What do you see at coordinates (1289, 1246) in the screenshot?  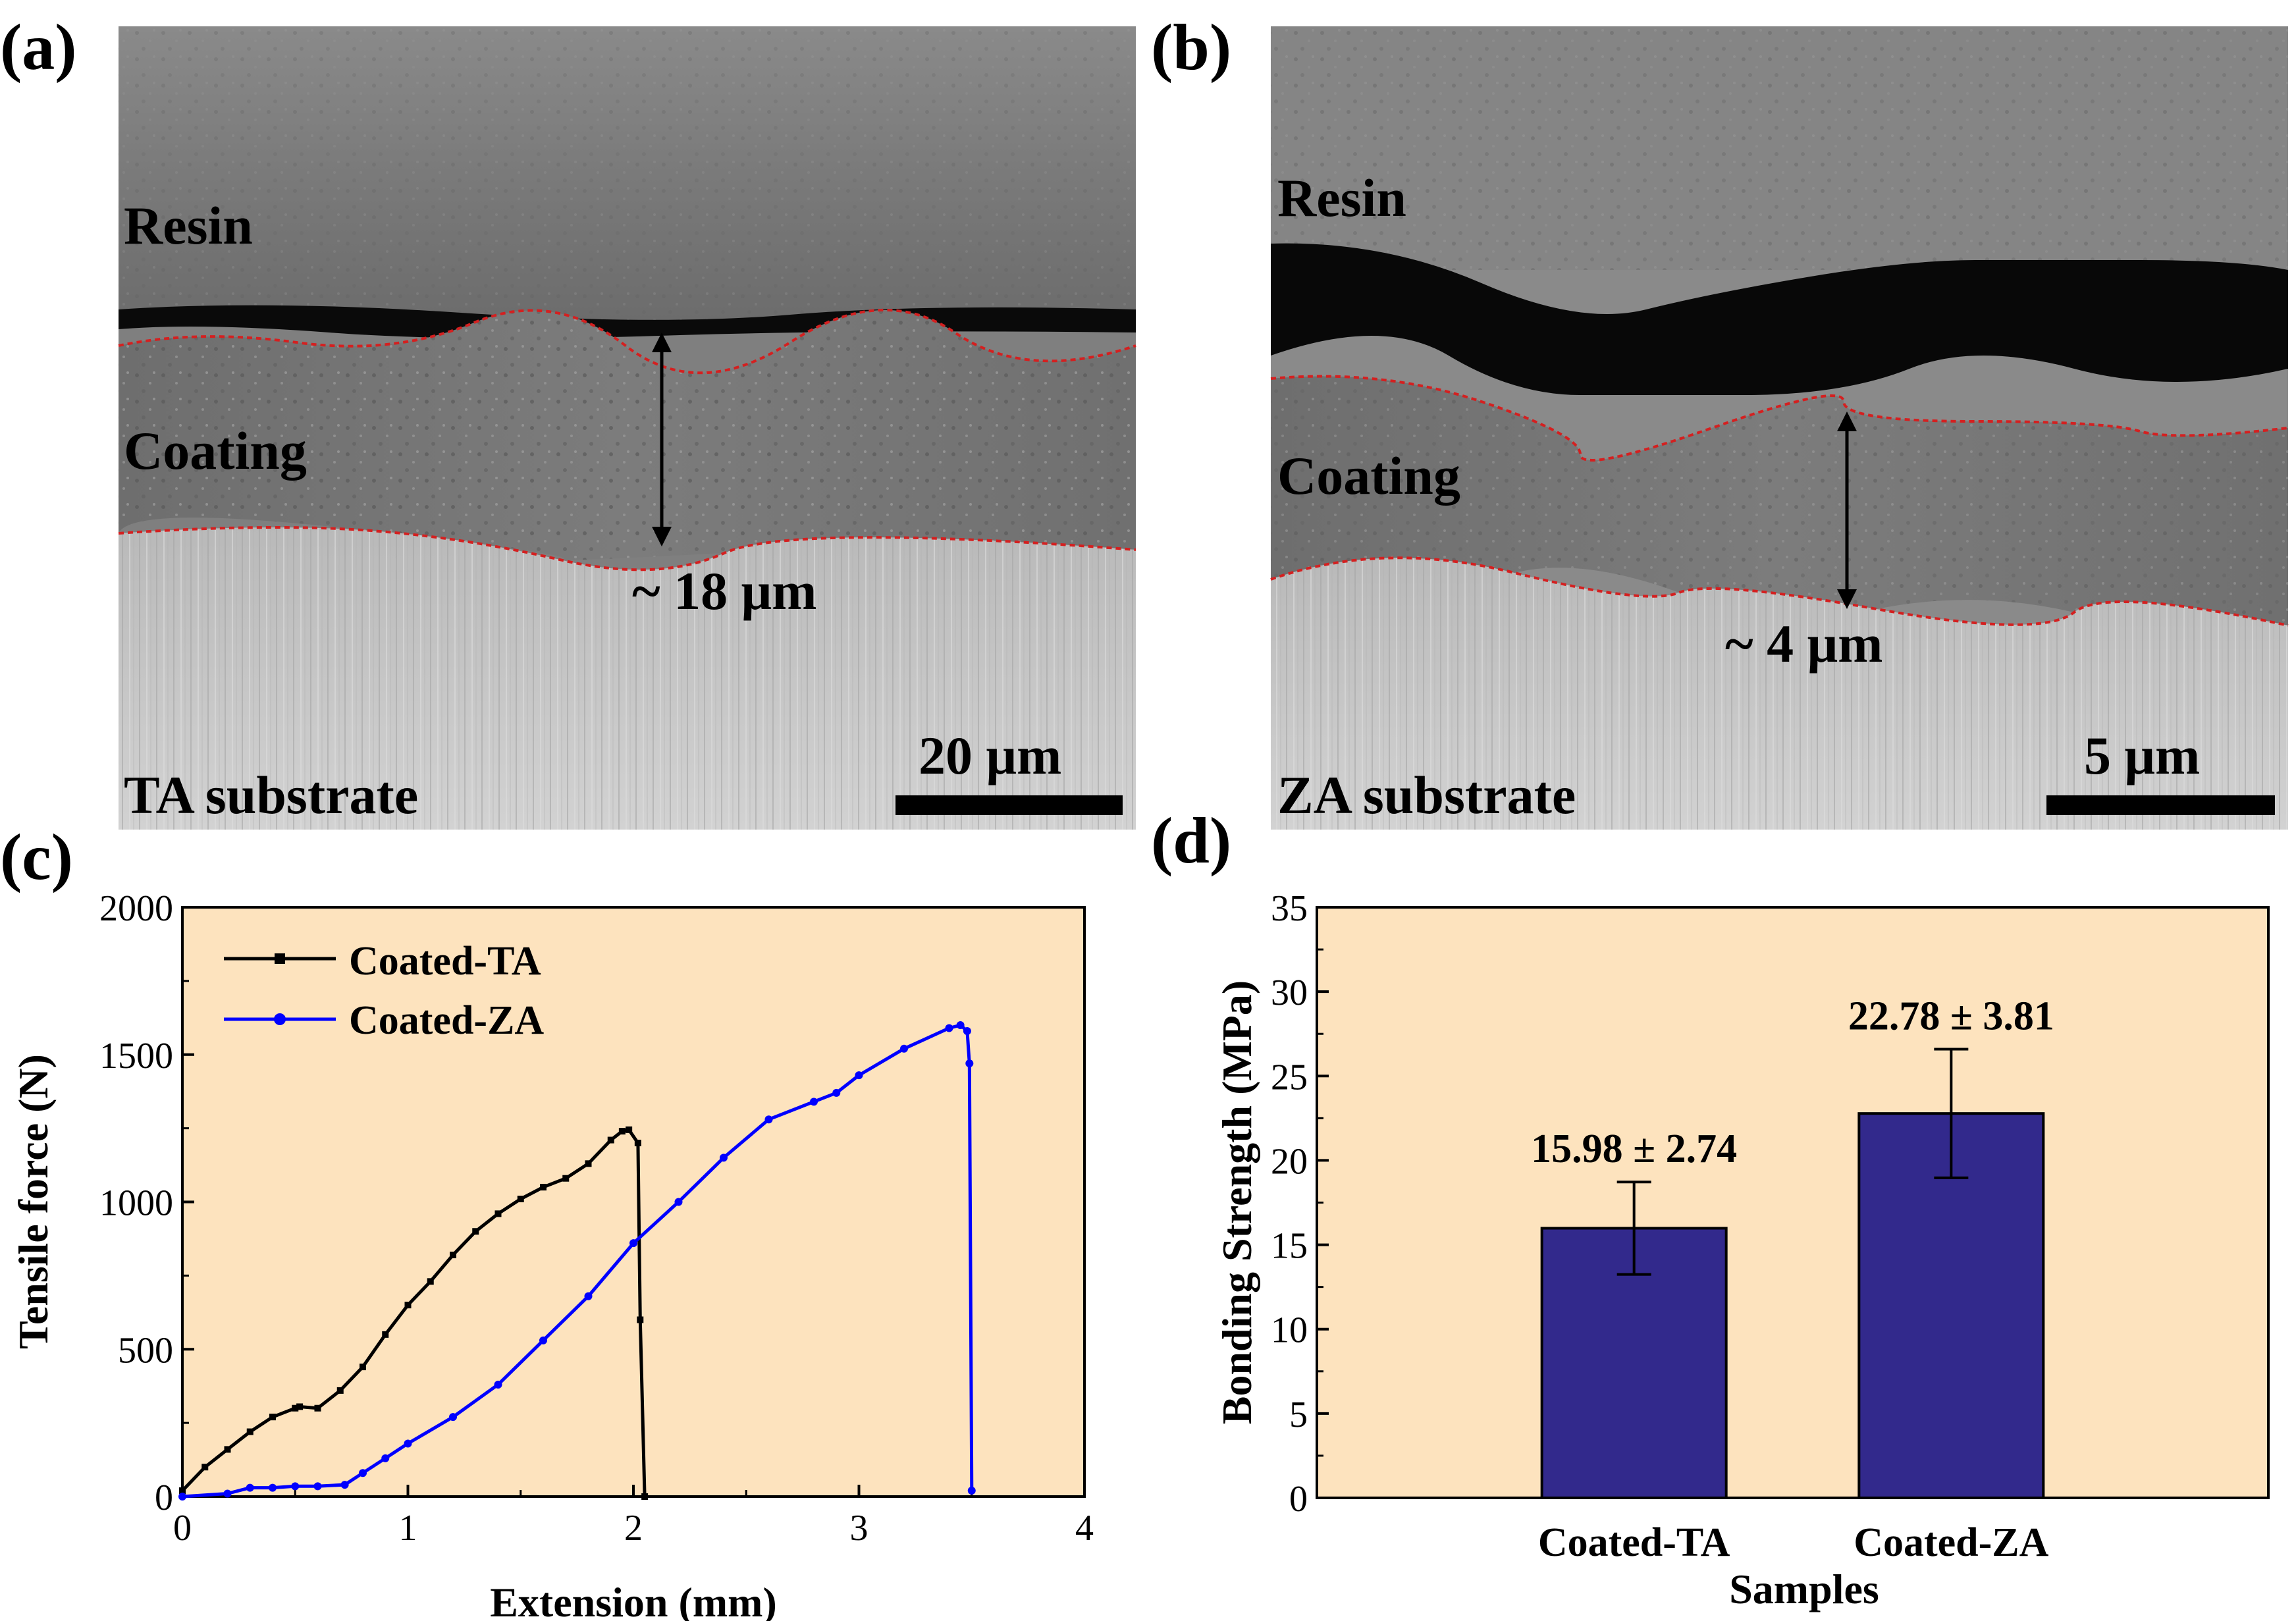 I see `y-tick-label-d: 15` at bounding box center [1289, 1246].